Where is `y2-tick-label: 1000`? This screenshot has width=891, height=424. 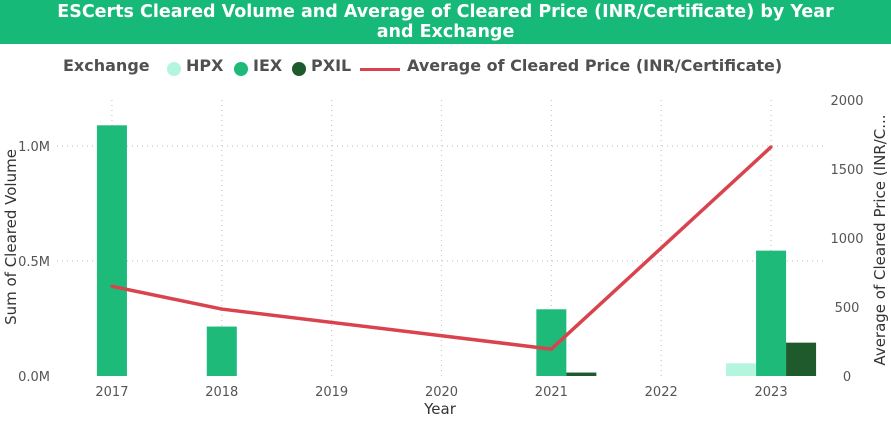
y2-tick-label: 1000 is located at coordinates (846, 239).